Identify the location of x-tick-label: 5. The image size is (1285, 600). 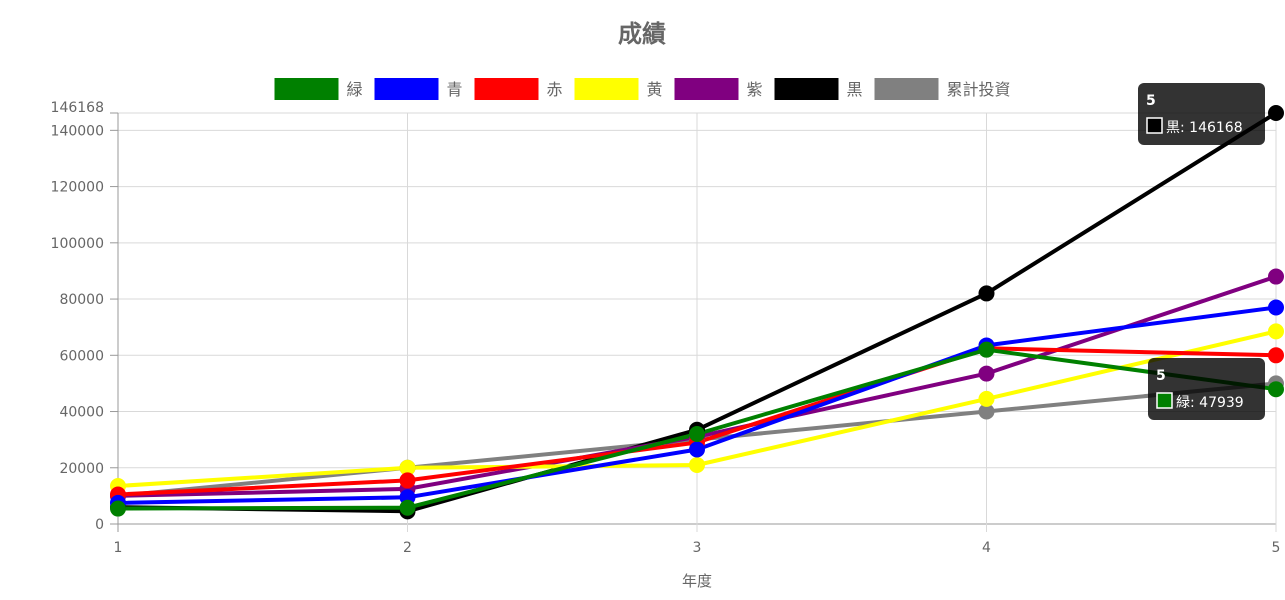
(1276, 548).